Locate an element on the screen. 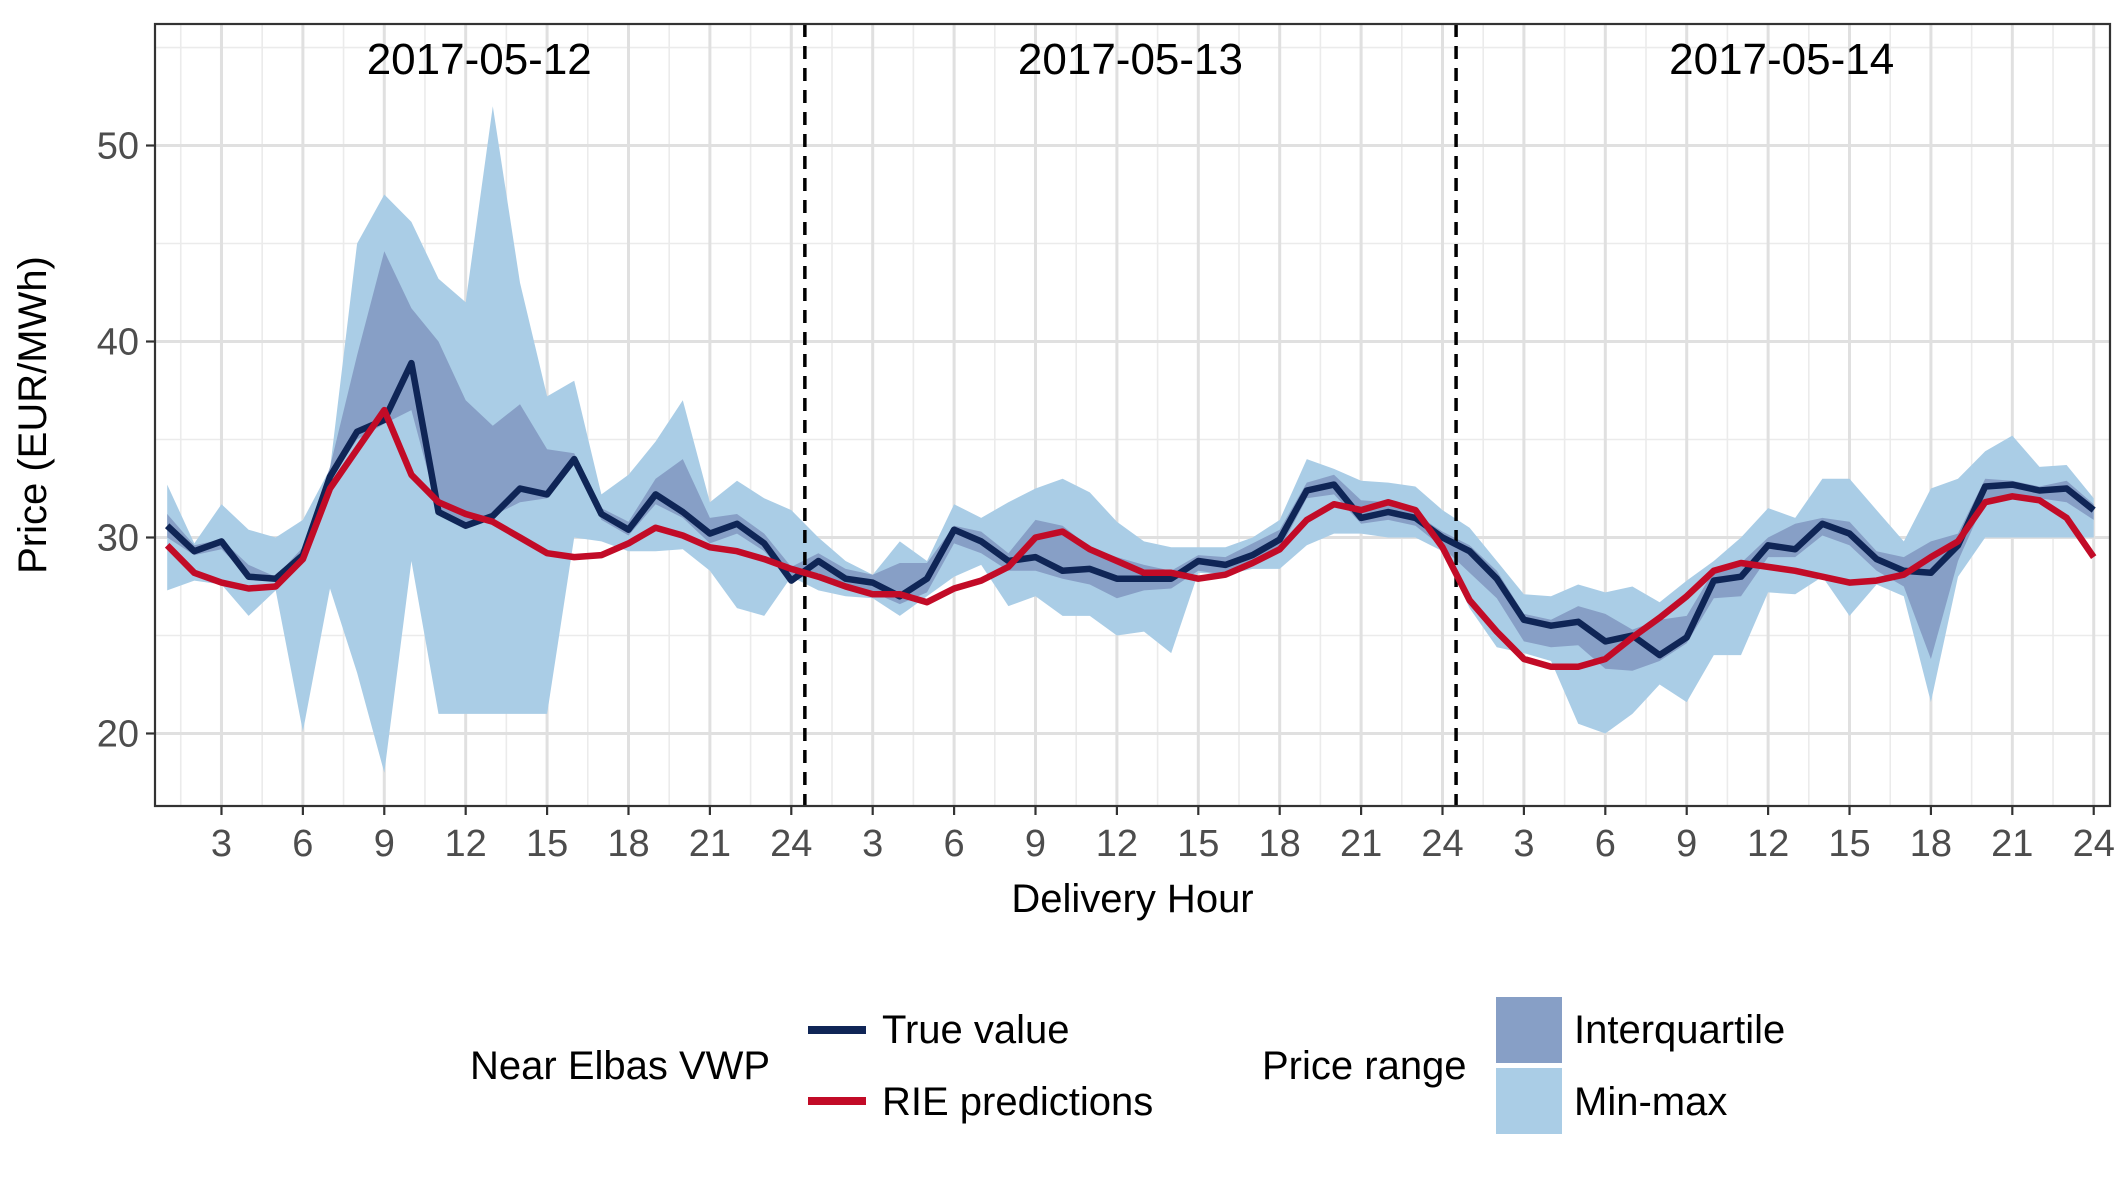  legend-title-line: Near Elbas VWP is located at coordinates (620, 1066).